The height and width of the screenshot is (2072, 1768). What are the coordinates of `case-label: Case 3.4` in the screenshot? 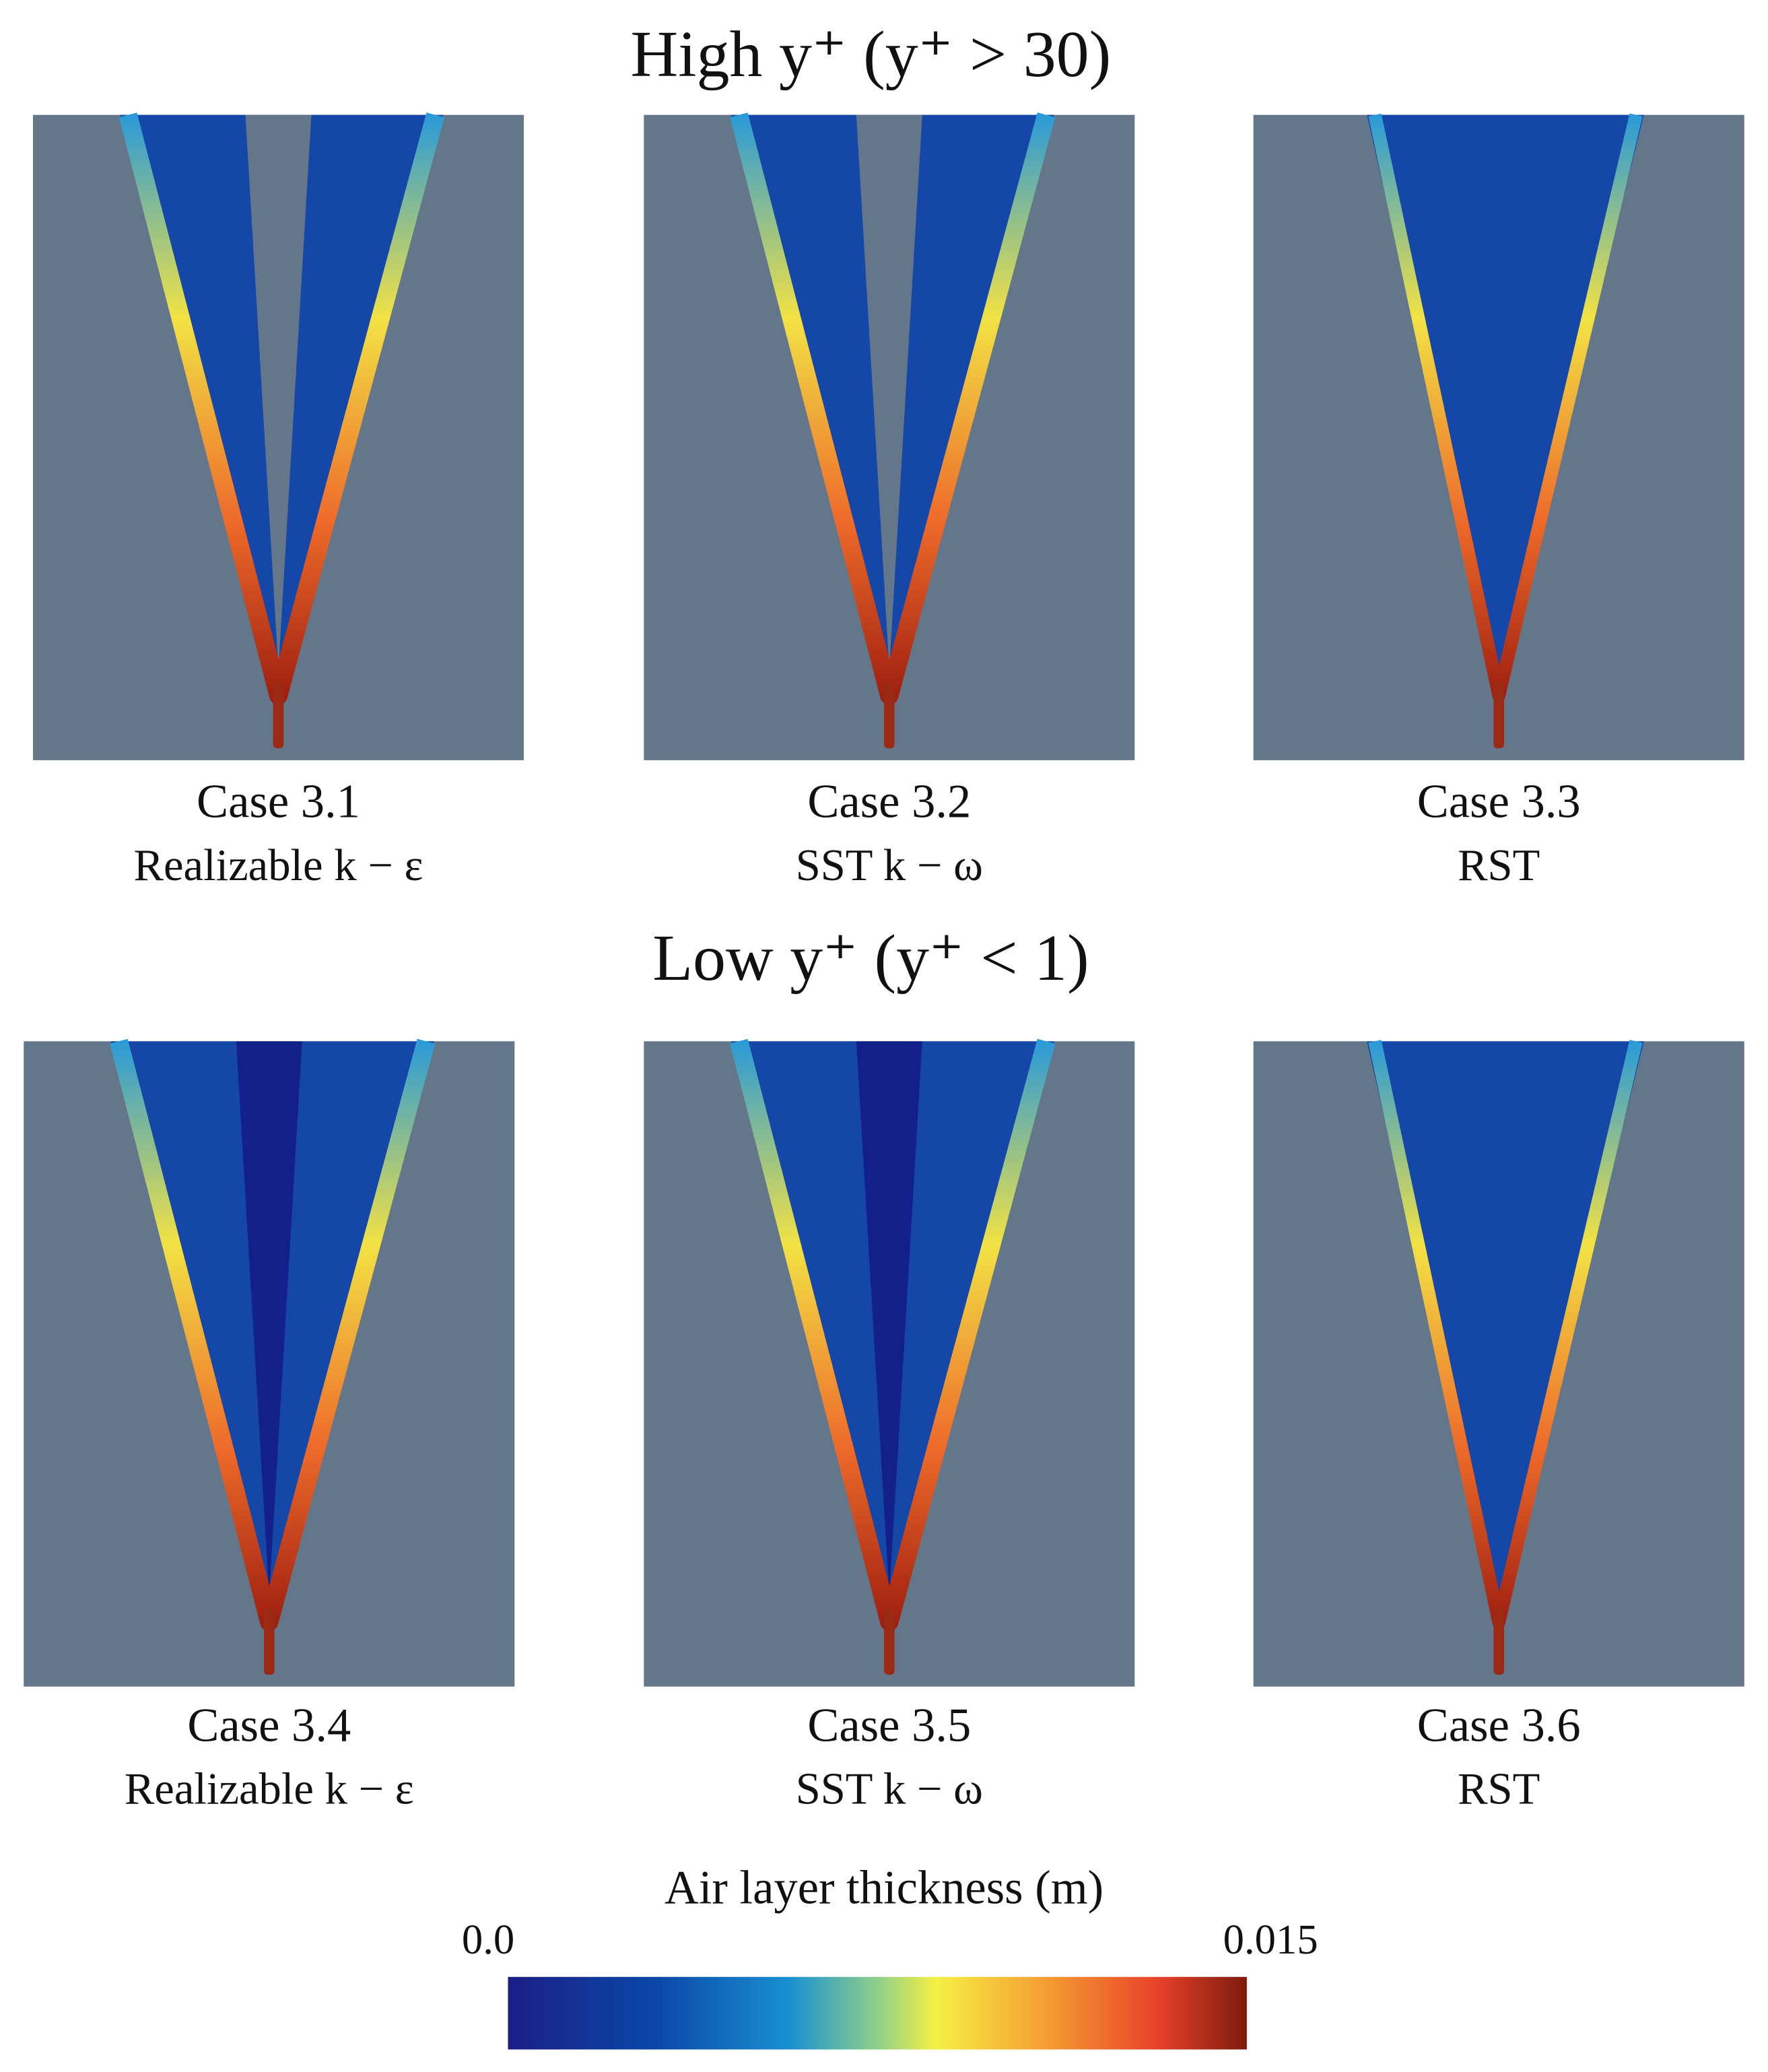 It's located at (269, 1725).